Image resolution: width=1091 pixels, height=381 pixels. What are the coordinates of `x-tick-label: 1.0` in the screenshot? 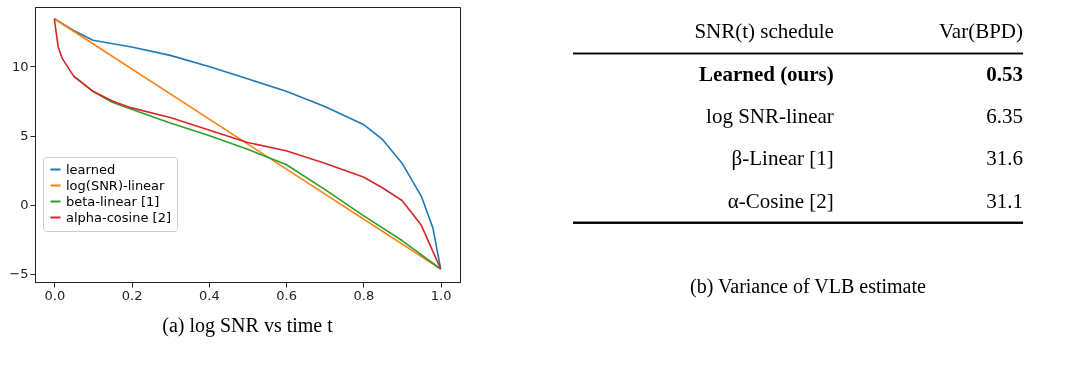 It's located at (441, 295).